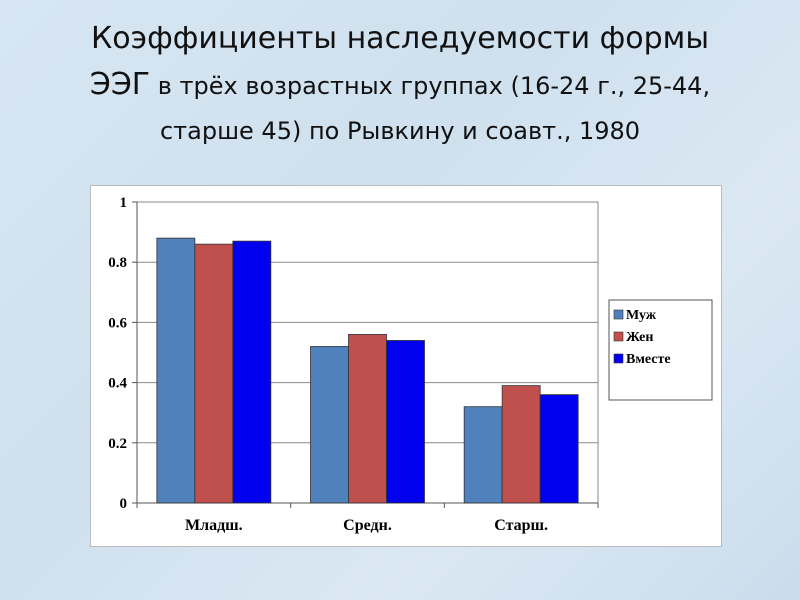 This screenshot has width=800, height=600. What do you see at coordinates (400, 38) in the screenshot?
I see `title-line-1: Коэффициенты наследуемости формы` at bounding box center [400, 38].